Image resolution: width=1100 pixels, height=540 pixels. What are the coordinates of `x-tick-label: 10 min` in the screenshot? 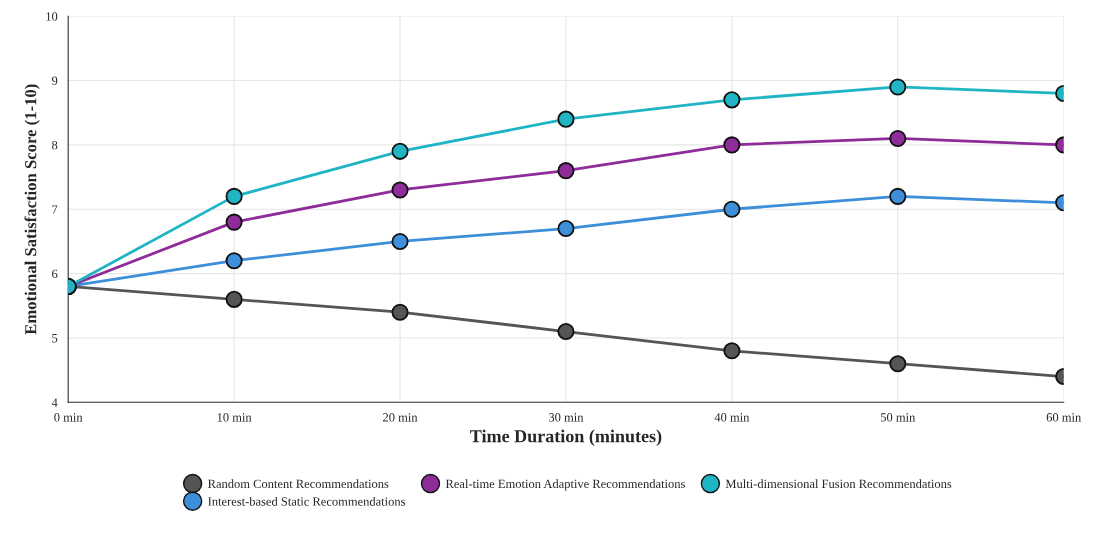 It's located at (234, 417).